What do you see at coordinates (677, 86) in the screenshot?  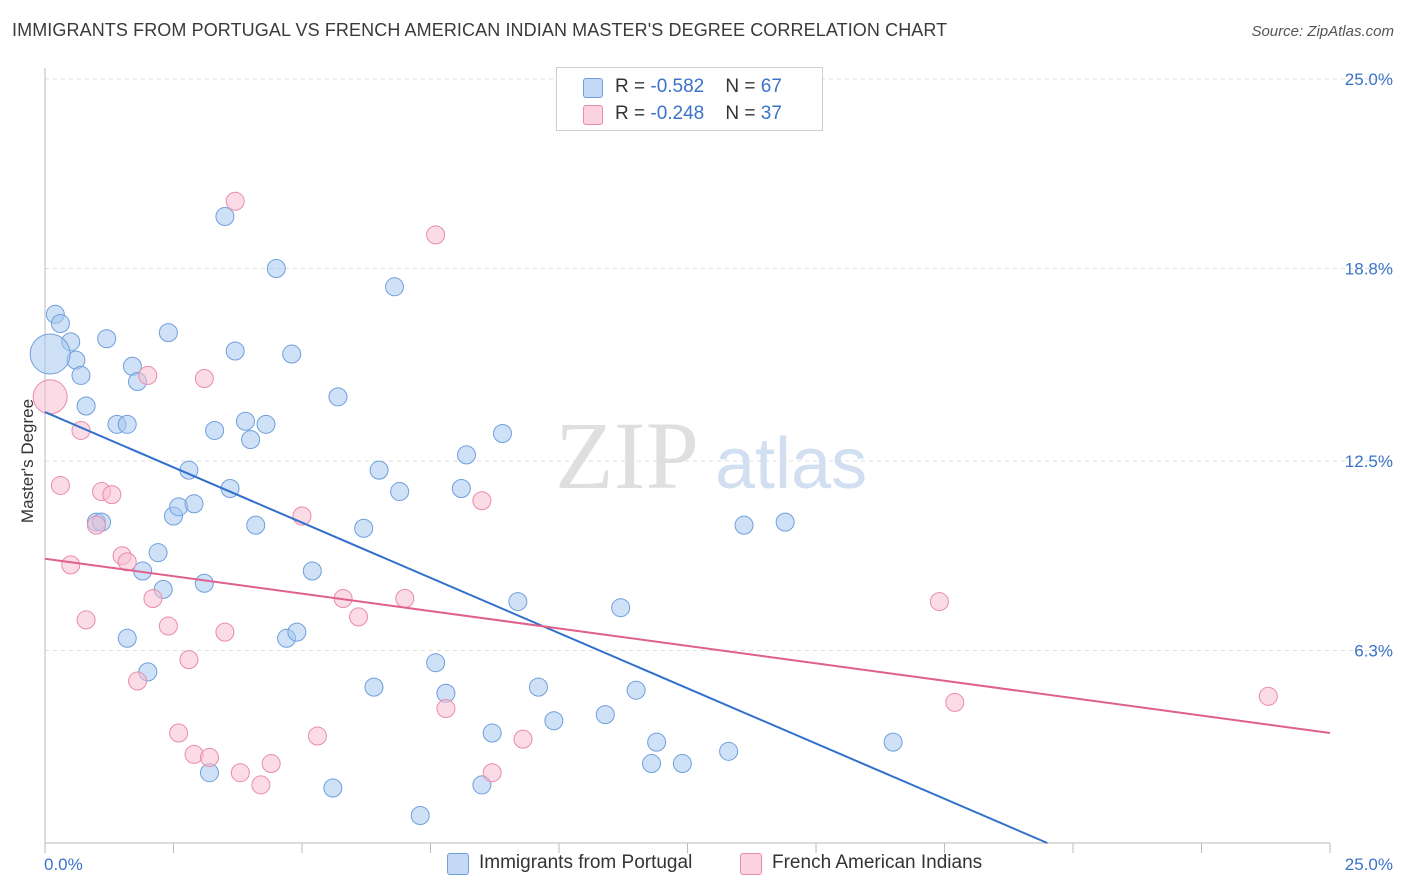 I see `legend-r-value: -0.582` at bounding box center [677, 86].